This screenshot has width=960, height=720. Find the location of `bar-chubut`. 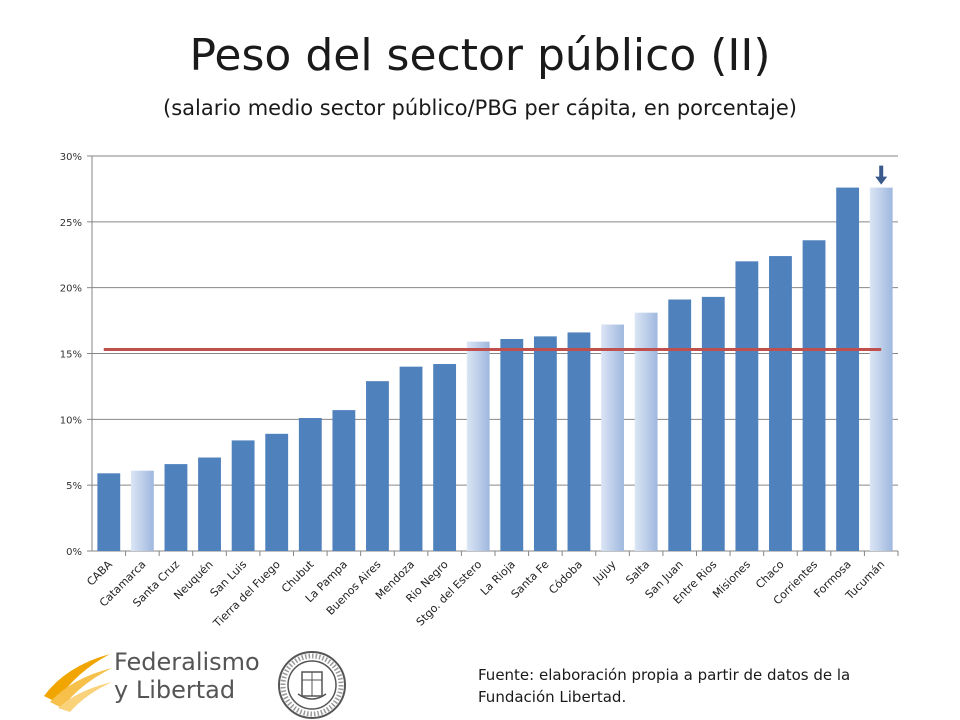

bar-chubut is located at coordinates (310, 484).